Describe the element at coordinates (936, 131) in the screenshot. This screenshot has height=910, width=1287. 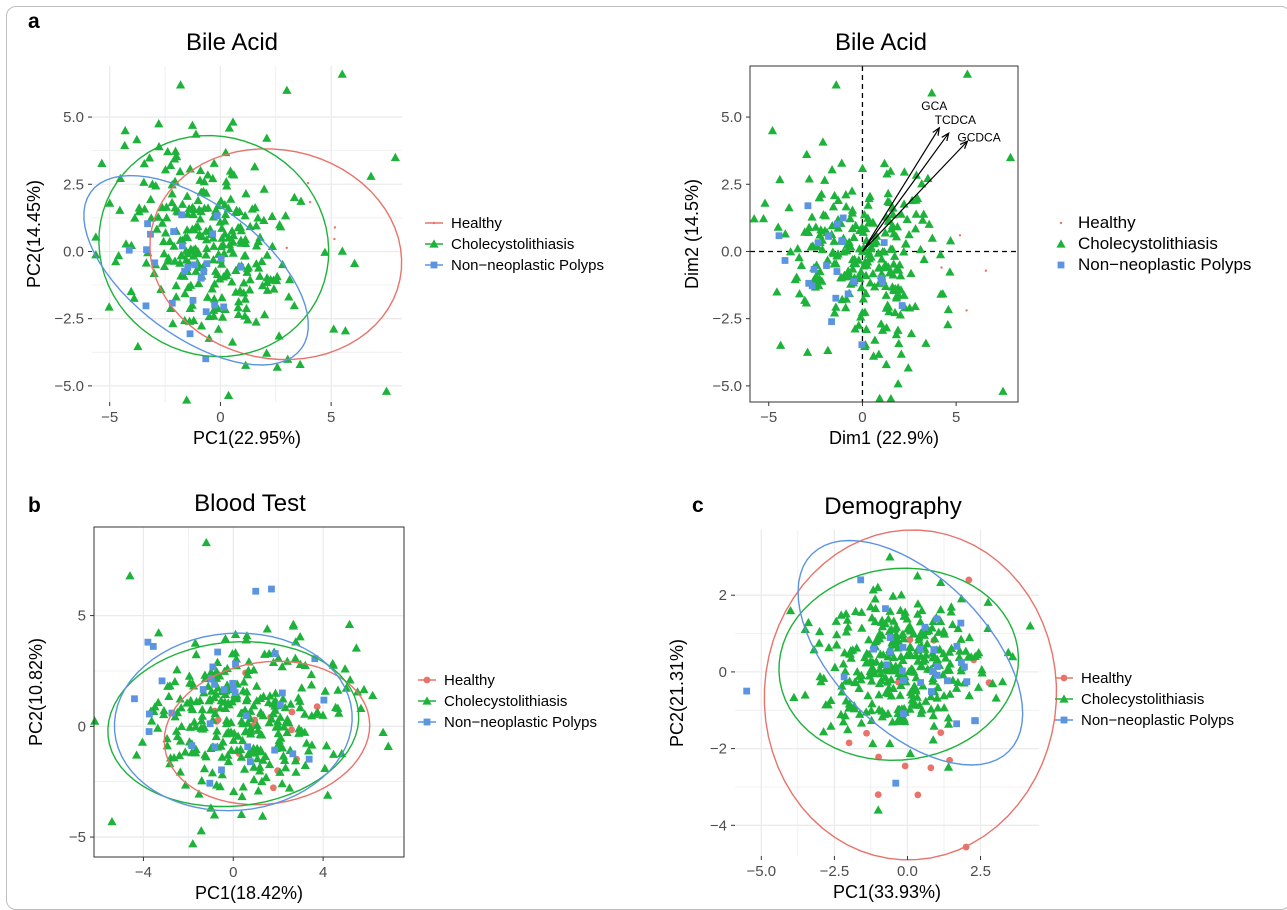
I see `loading-arrowhead` at that location.